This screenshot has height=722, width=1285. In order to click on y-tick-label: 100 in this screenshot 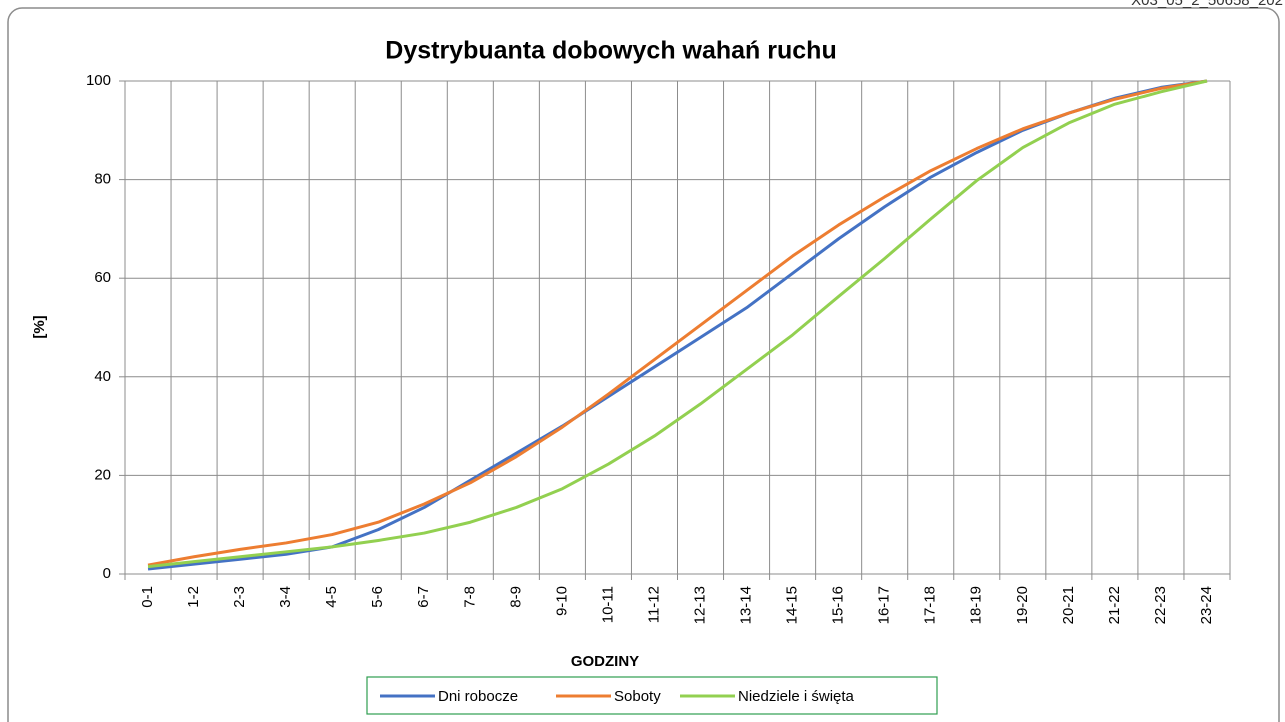, I will do `click(98, 80)`.